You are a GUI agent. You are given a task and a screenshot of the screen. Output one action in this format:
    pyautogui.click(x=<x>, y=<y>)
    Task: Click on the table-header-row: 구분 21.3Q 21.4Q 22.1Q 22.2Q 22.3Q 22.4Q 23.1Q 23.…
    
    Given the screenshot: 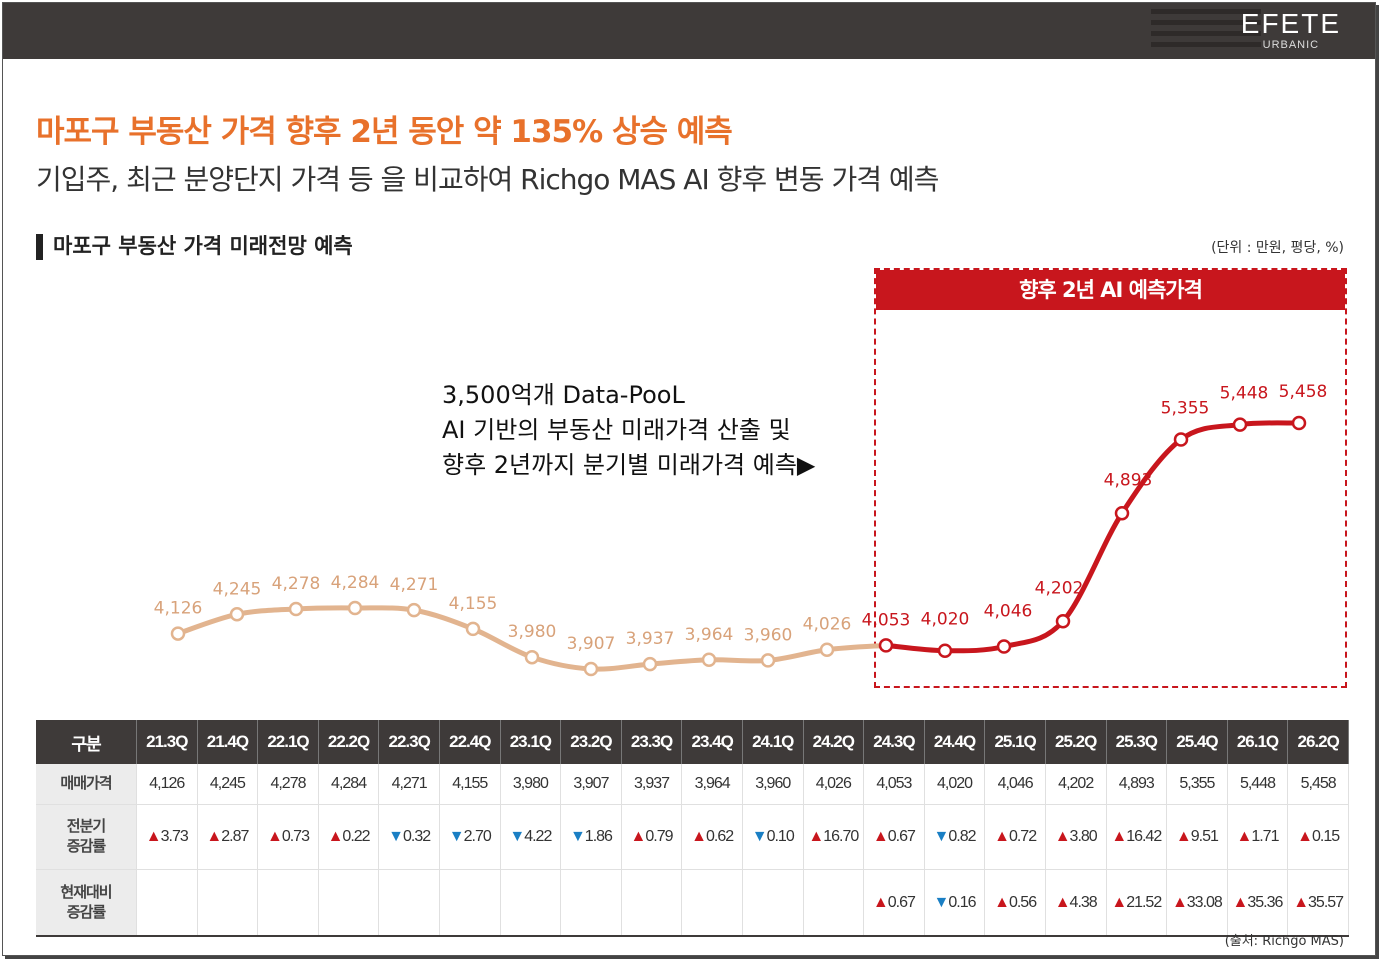 What is the action you would take?
    pyautogui.click(x=692, y=742)
    